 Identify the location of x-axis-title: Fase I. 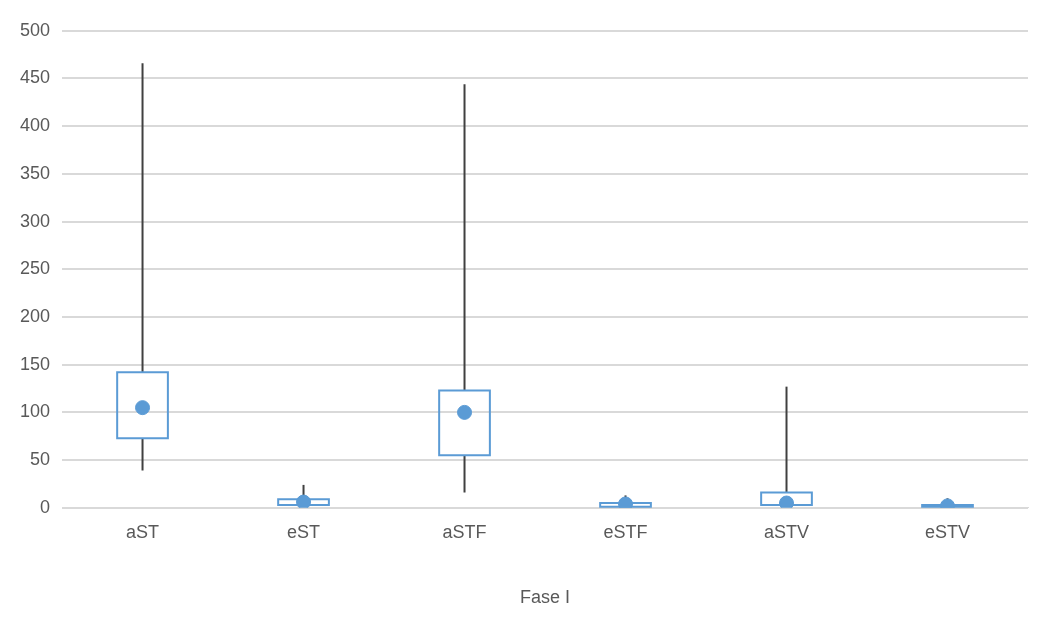
(545, 597).